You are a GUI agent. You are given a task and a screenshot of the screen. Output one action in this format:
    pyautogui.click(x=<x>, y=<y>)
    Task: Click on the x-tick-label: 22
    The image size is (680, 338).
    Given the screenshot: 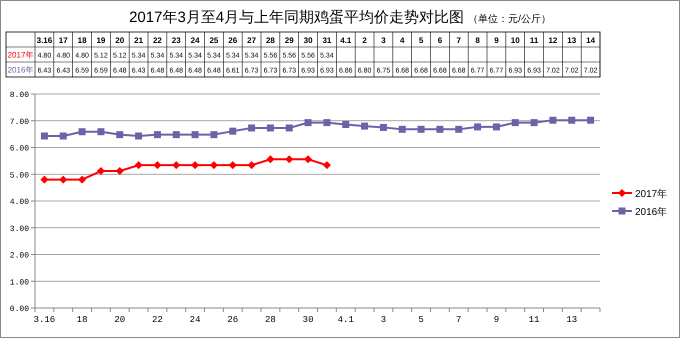 What is the action you would take?
    pyautogui.click(x=157, y=40)
    